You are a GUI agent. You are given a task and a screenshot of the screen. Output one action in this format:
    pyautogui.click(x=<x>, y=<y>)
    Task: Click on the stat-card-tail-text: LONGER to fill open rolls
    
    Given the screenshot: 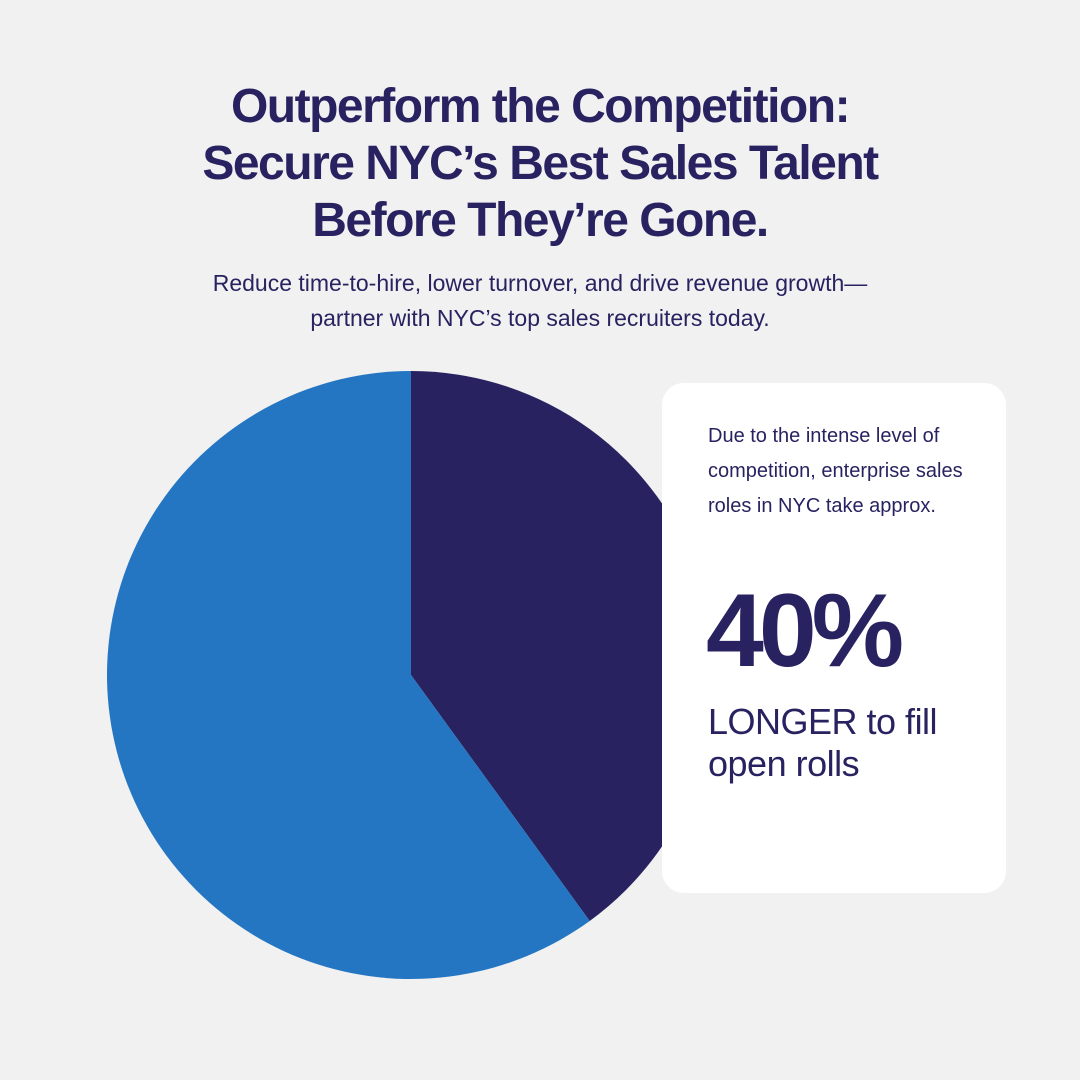 What is the action you would take?
    pyautogui.click(x=823, y=742)
    